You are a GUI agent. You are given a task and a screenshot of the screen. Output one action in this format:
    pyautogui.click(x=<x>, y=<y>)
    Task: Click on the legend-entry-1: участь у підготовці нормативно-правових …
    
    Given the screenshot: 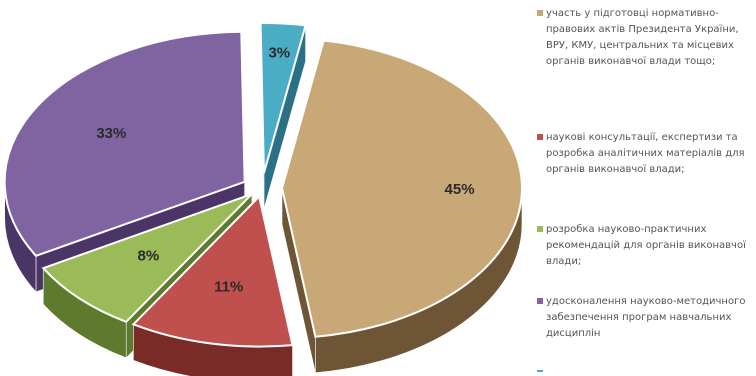 What is the action you would take?
    pyautogui.click(x=643, y=38)
    